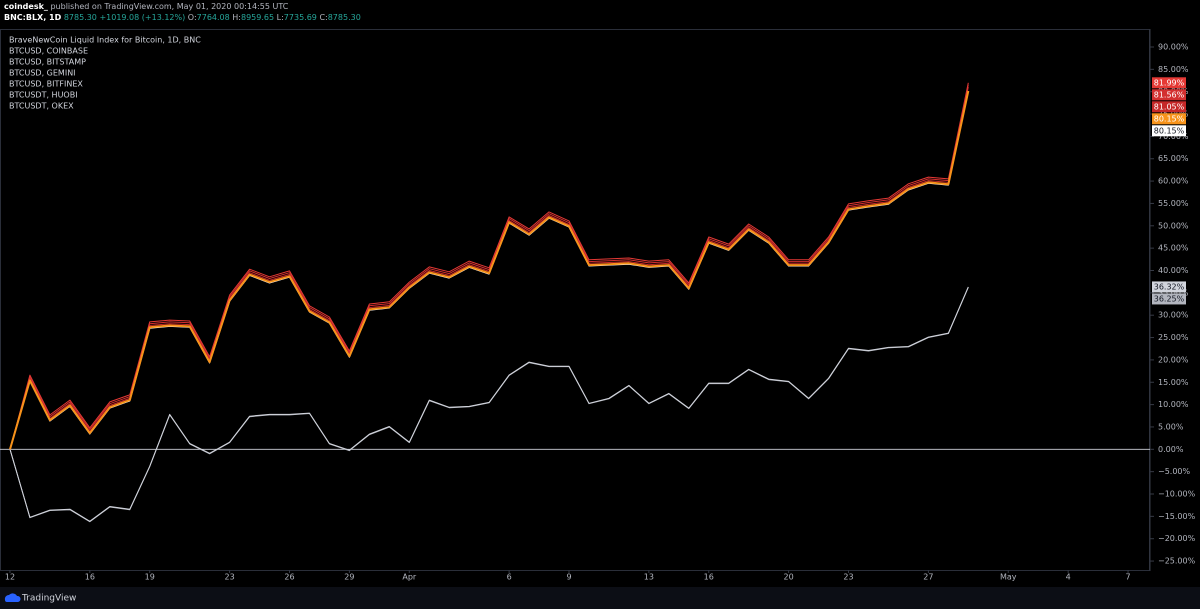  Describe the element at coordinates (26, 6) in the screenshot. I see `author: coindesk_` at that location.